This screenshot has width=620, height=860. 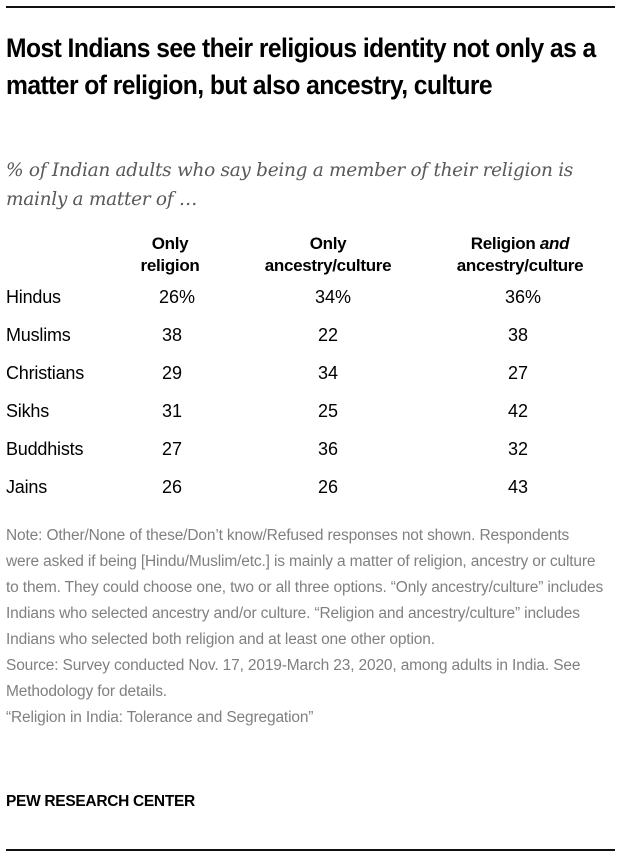 What do you see at coordinates (505, 243) in the screenshot?
I see `column-header-text: Religion` at bounding box center [505, 243].